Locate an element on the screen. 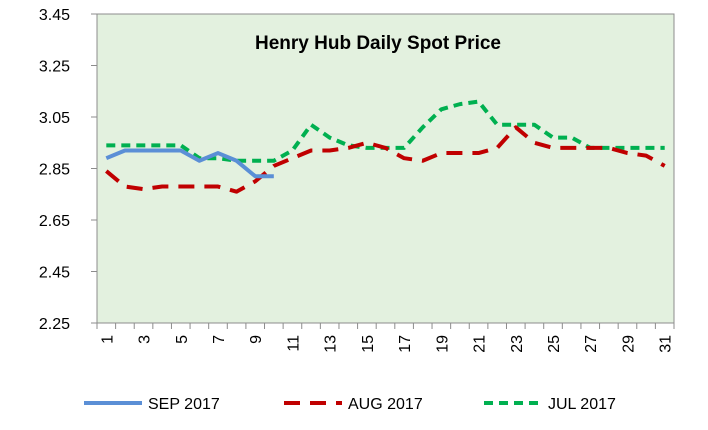  series-line-sep-2017 is located at coordinates (189, 163).